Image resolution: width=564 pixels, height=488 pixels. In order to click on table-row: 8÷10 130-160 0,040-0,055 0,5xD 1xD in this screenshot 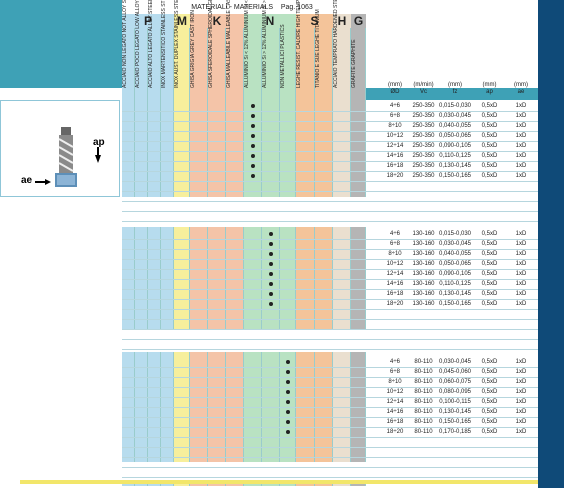, I will do `click(269, 254)`.